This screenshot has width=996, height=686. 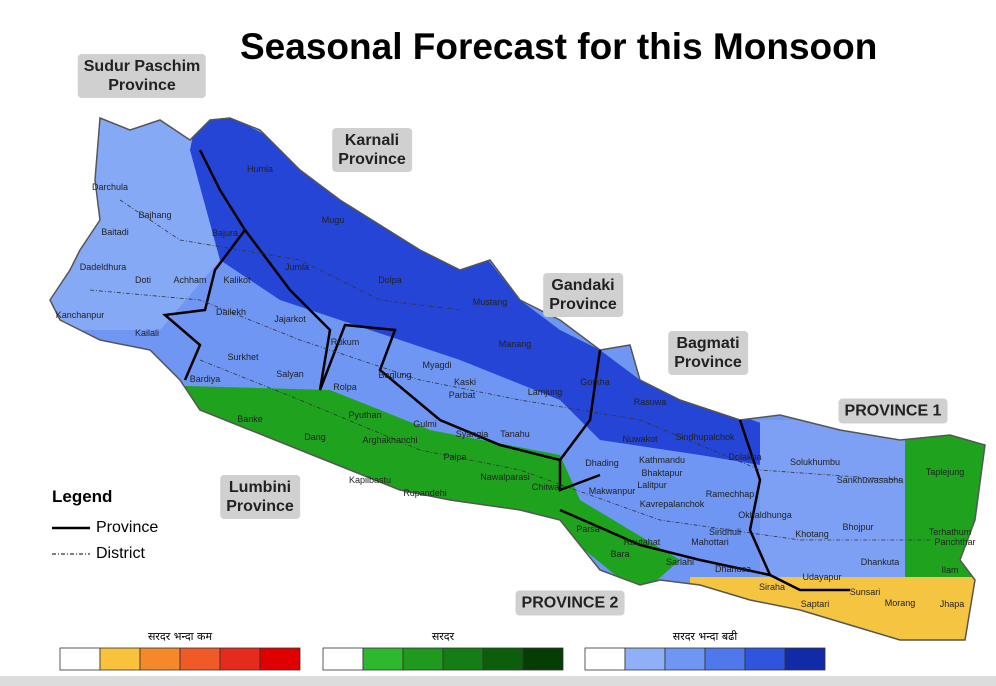 What do you see at coordinates (260, 169) in the screenshot?
I see `district-label: Humla` at bounding box center [260, 169].